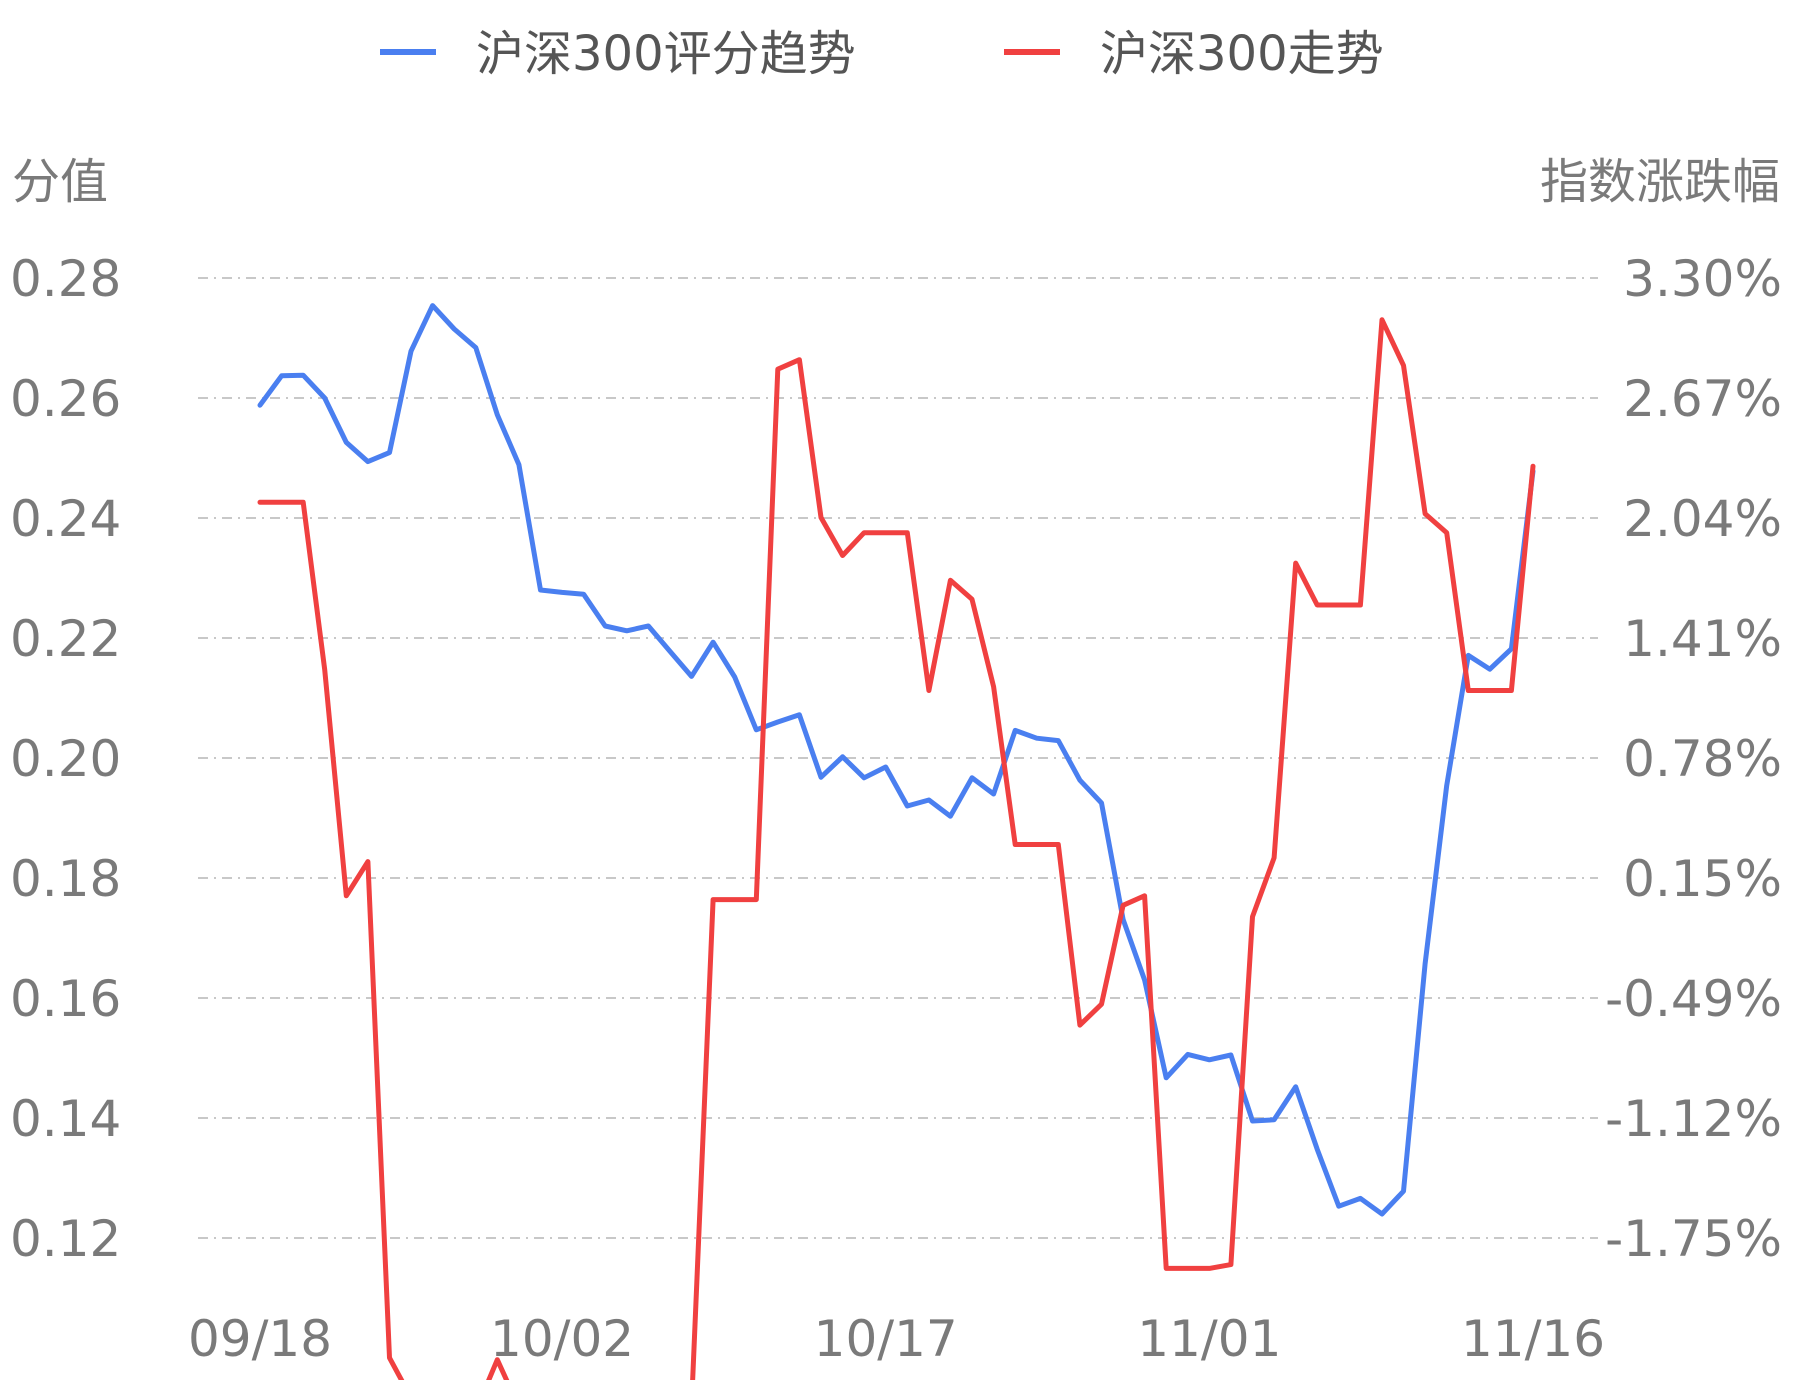  I want to click on y-right-title: 指数涨跌幅, so click(1660, 182).